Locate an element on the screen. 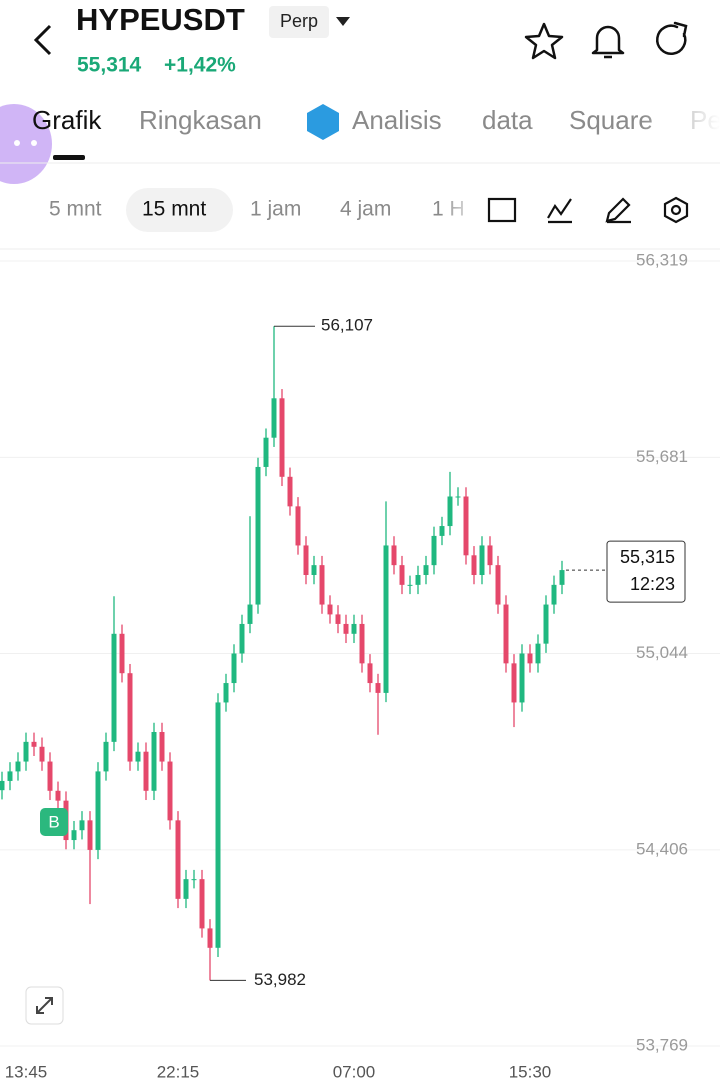  draw-icon is located at coordinates (618, 210).